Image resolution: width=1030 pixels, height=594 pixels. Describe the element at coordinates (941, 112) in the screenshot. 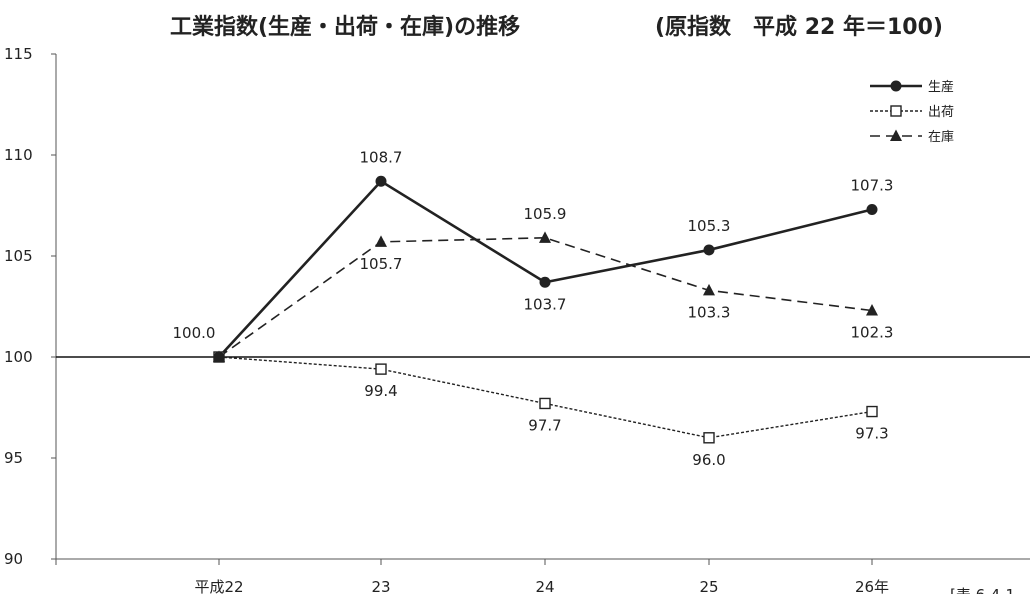

I see `legend-label: 出荷` at that location.